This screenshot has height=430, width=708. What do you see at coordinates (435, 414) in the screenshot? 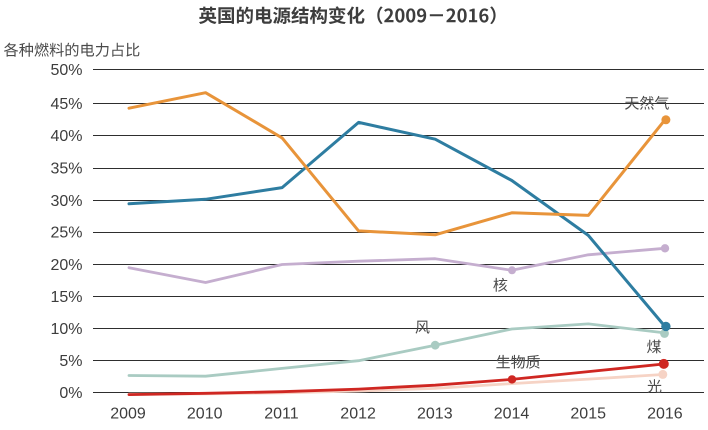
I see `svg-text: 2013` at bounding box center [435, 414].